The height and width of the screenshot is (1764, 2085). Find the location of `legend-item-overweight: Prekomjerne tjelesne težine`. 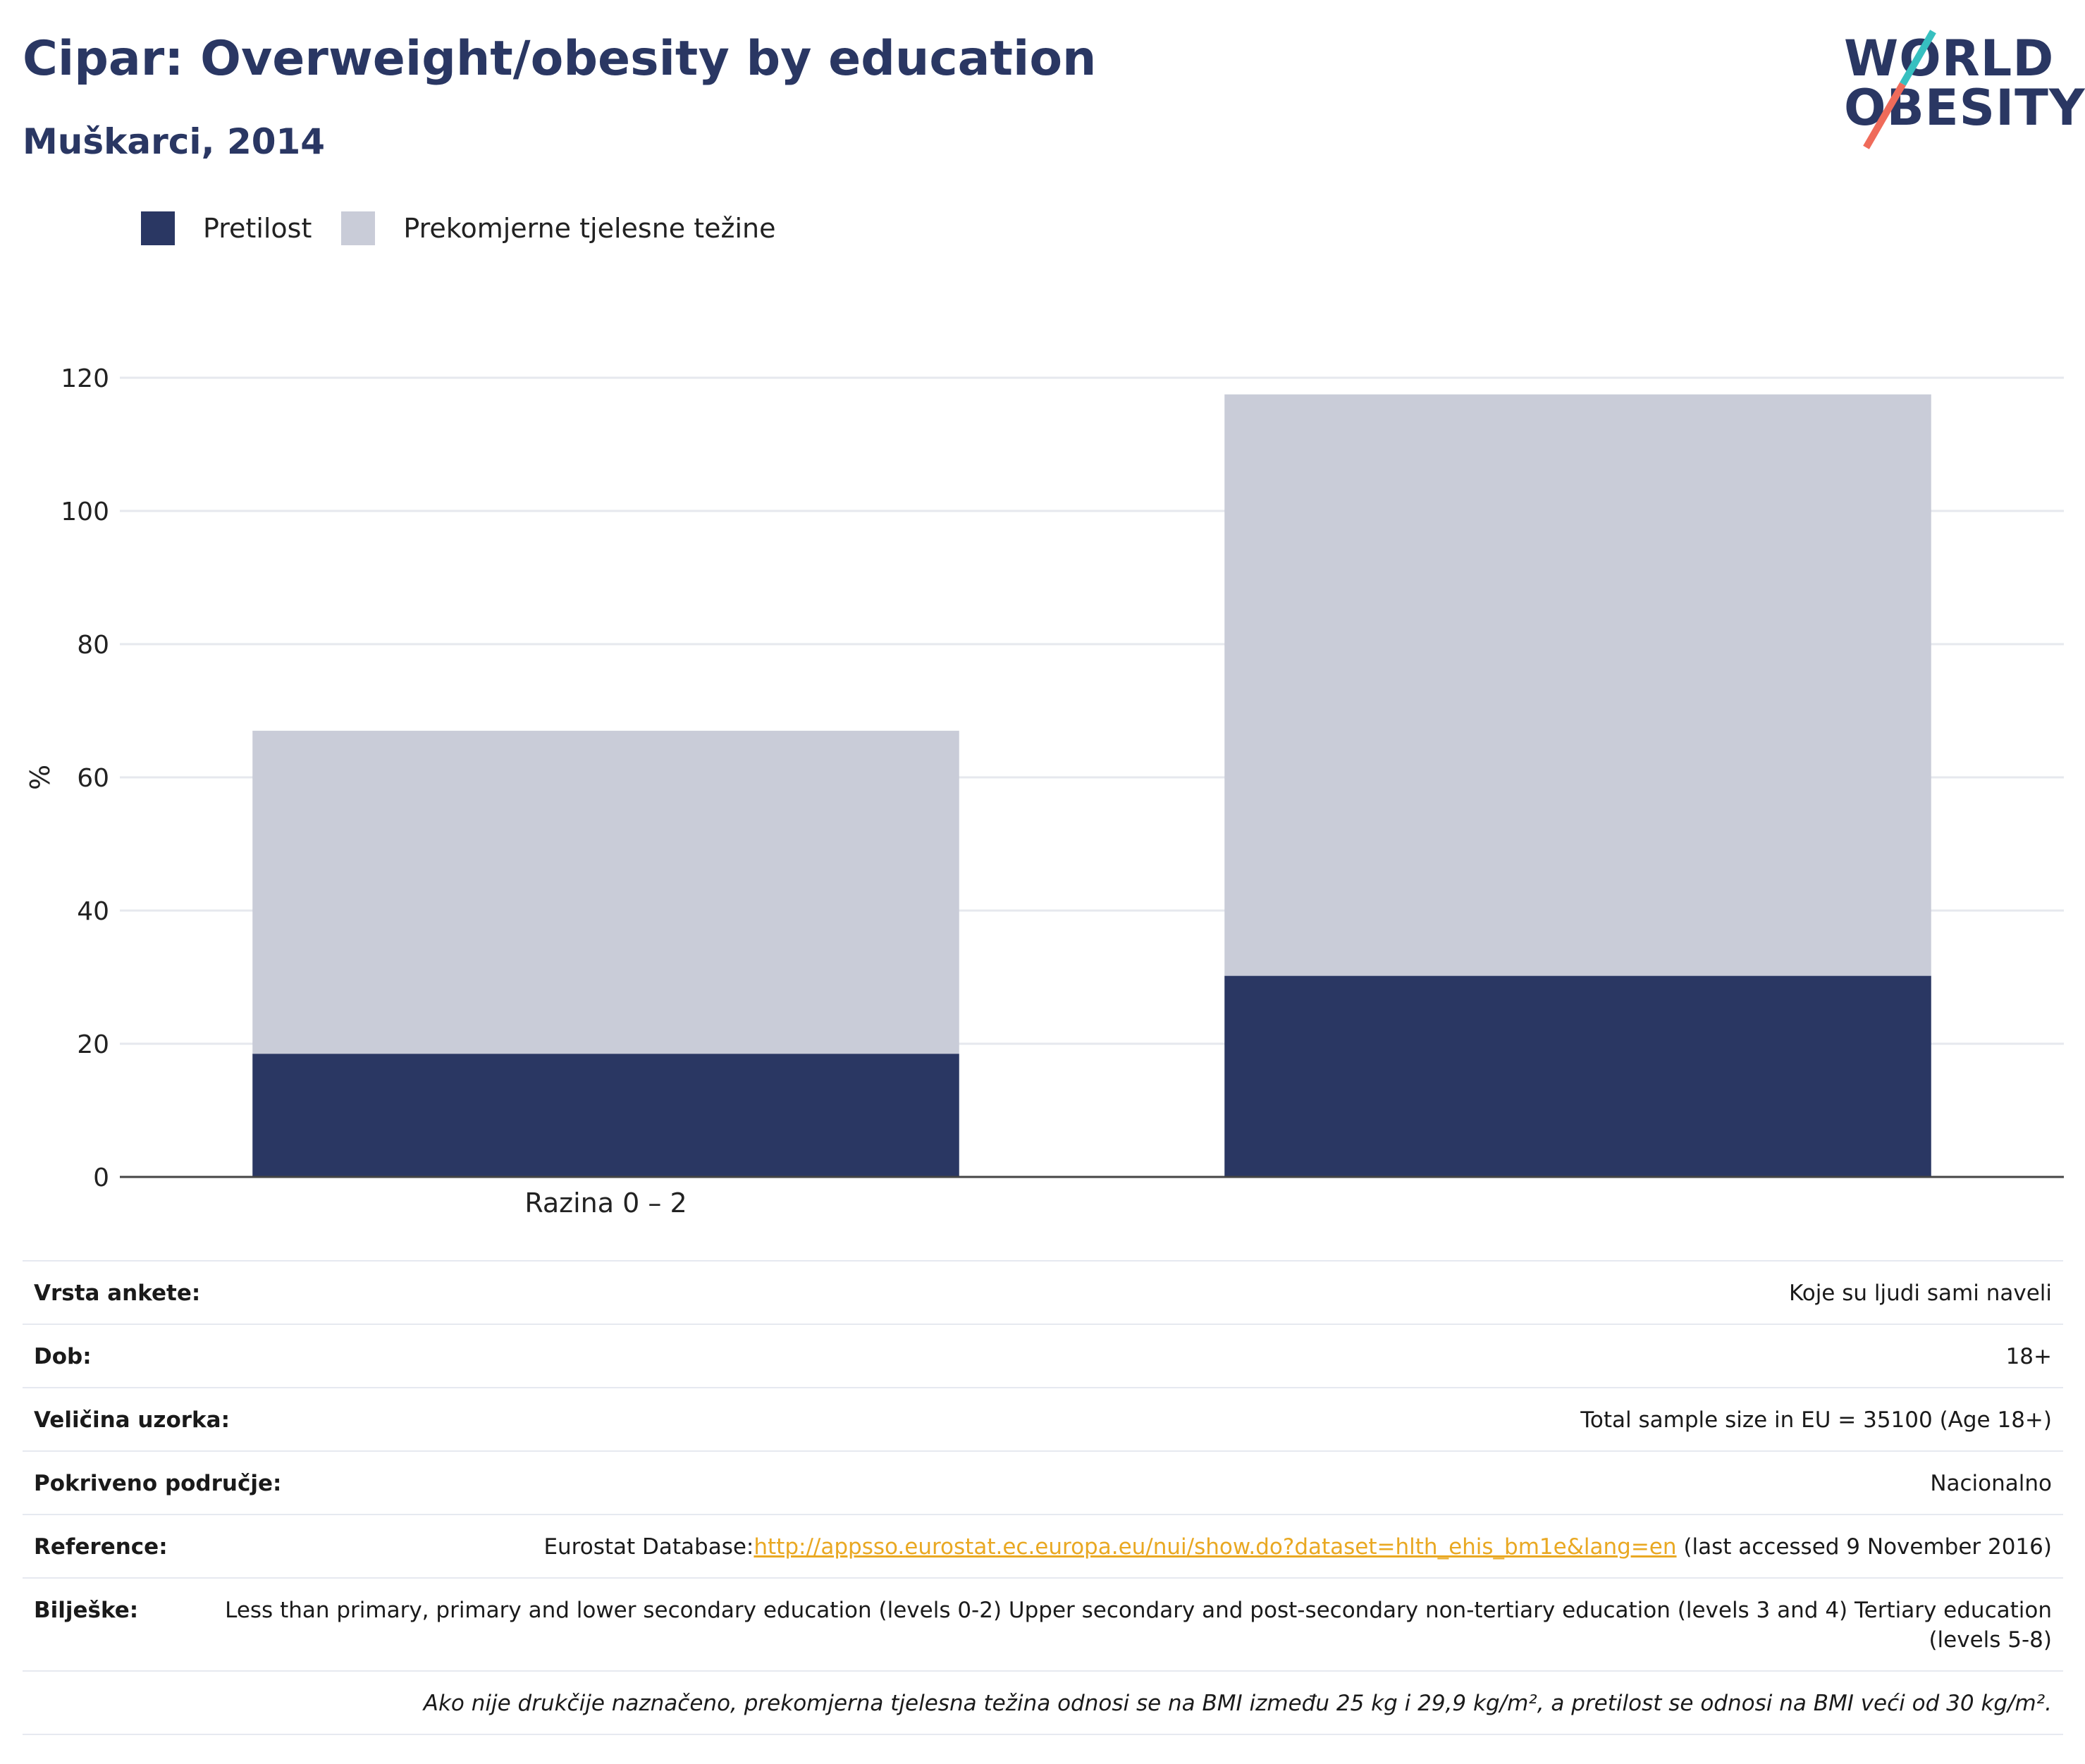

legend-item-overweight: Prekomjerne tjelesne težine is located at coordinates (558, 228).